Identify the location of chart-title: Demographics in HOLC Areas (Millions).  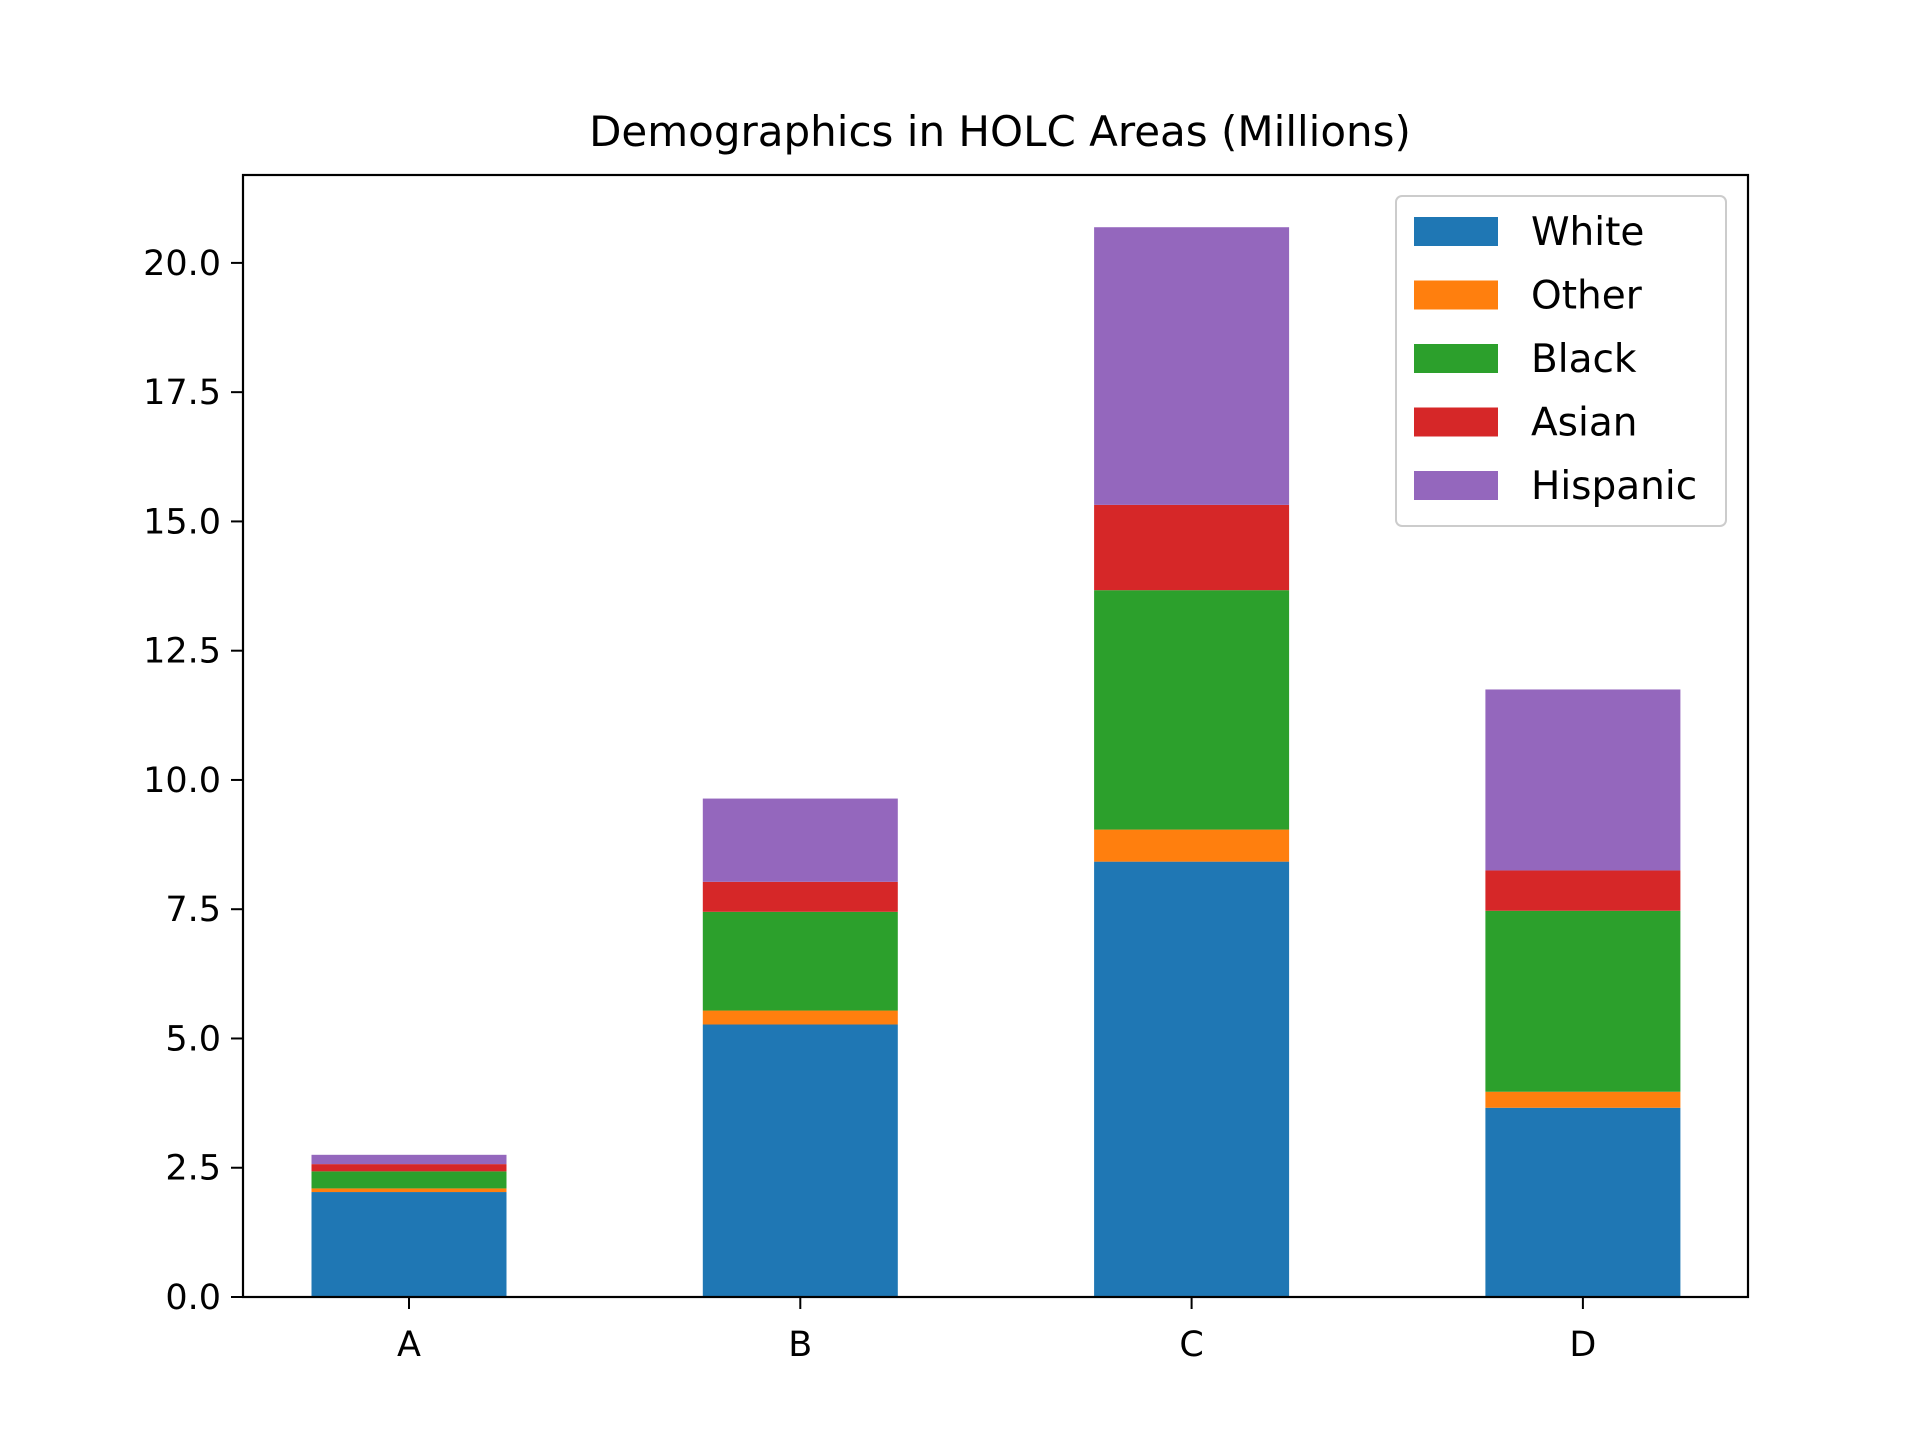
(1000, 131).